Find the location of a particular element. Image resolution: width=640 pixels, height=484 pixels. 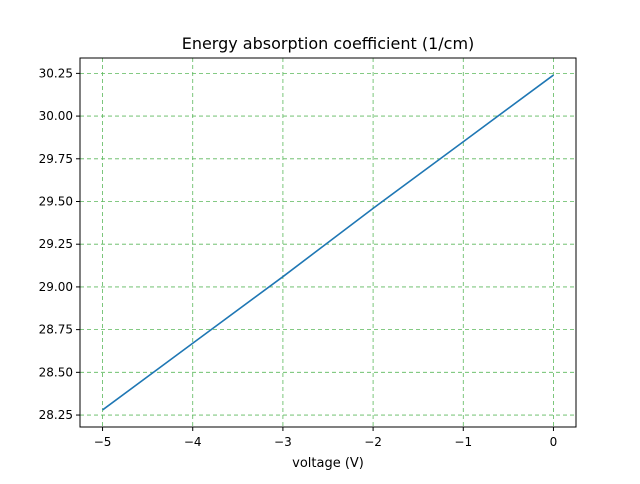

x-tick-label: 0 is located at coordinates (554, 442).